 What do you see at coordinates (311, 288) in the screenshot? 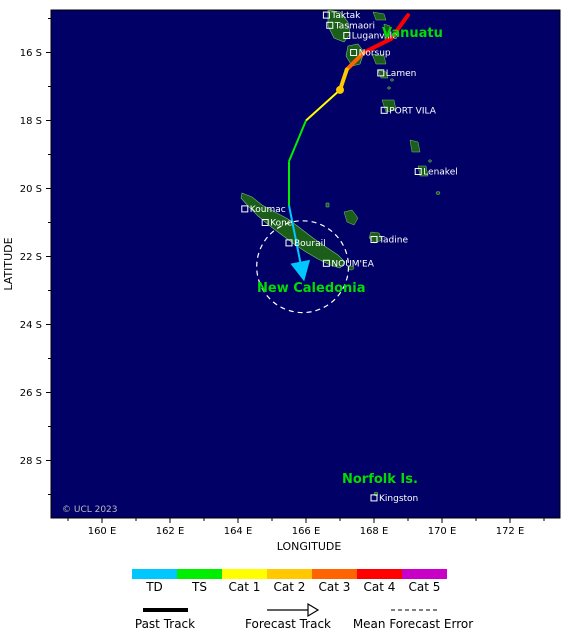
I see `region-label-new-caledonia: New Caledonia` at bounding box center [311, 288].